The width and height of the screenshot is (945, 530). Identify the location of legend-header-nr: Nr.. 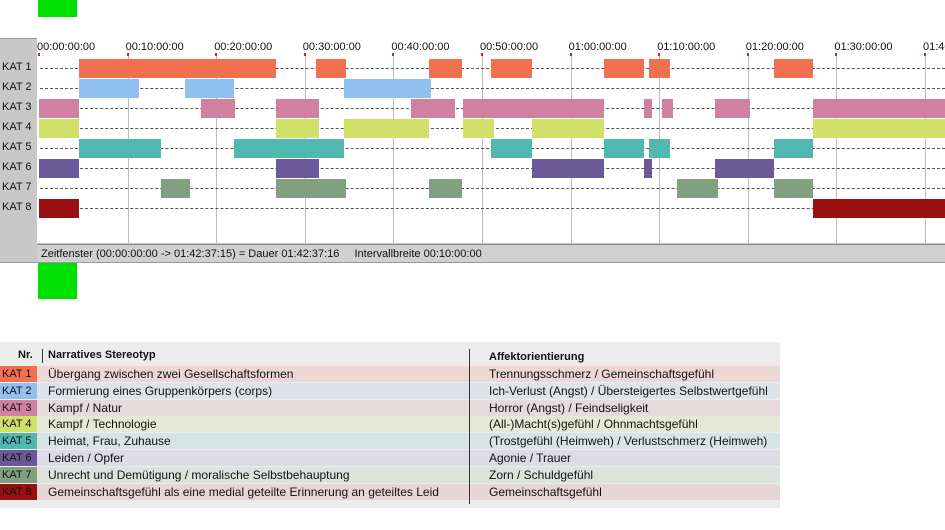
(25, 355).